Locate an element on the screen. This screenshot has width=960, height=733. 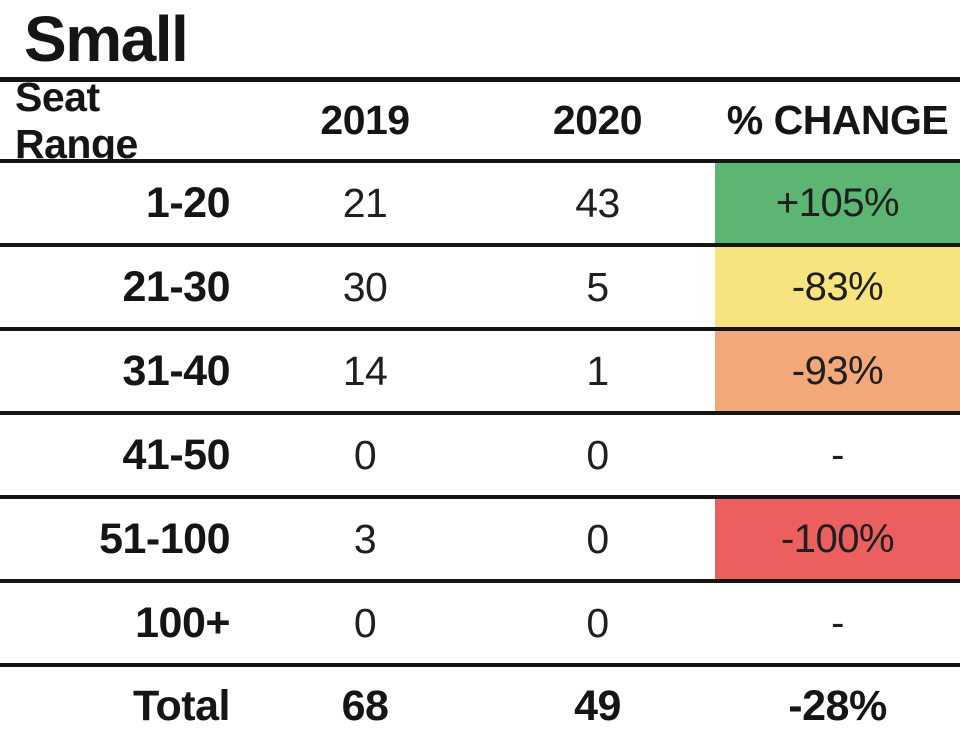
seat-range-cell: 51-100 is located at coordinates (164, 538).